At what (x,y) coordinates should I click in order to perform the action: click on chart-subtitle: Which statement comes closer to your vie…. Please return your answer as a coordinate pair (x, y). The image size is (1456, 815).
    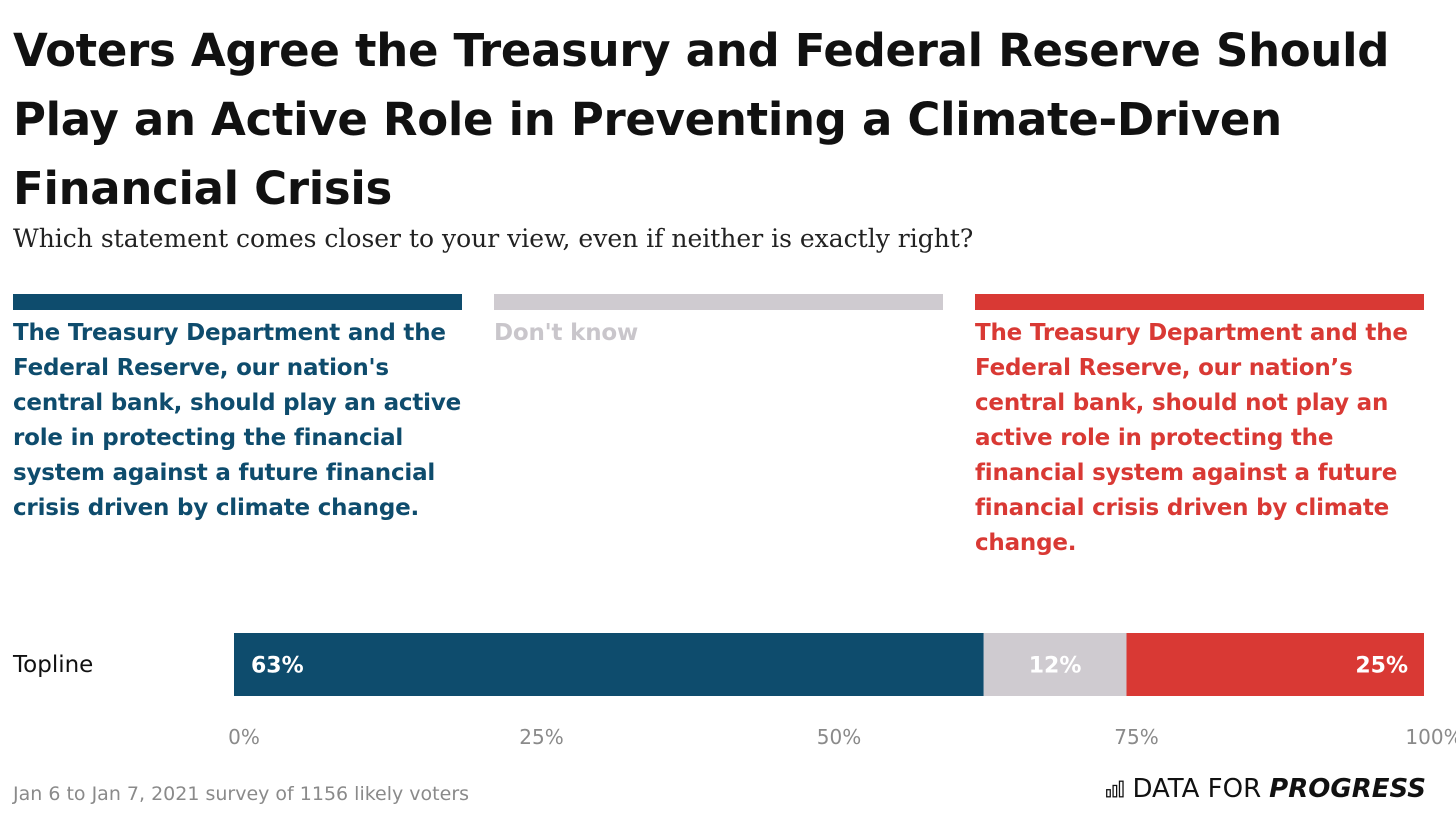
    Looking at the image, I should click on (493, 238).